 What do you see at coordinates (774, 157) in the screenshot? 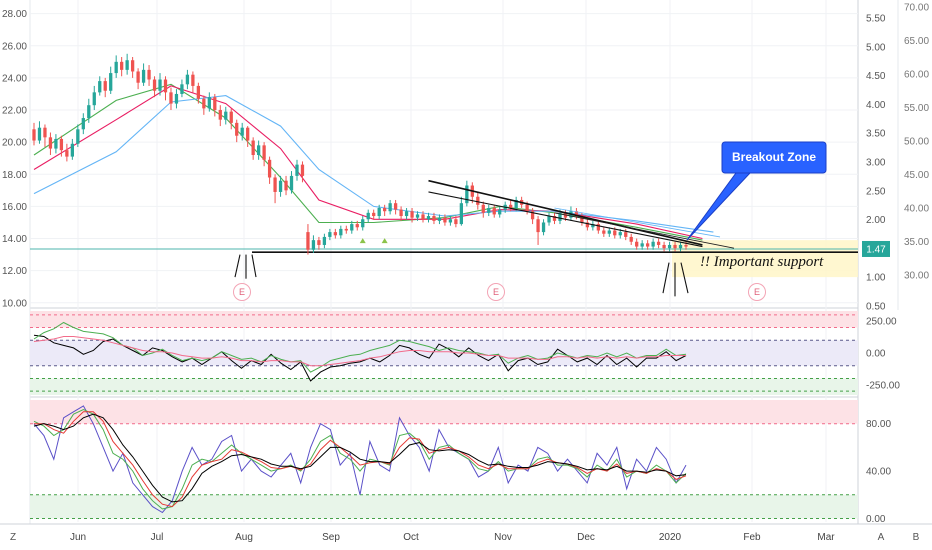
I see `breakout-zone-callout` at bounding box center [774, 157].